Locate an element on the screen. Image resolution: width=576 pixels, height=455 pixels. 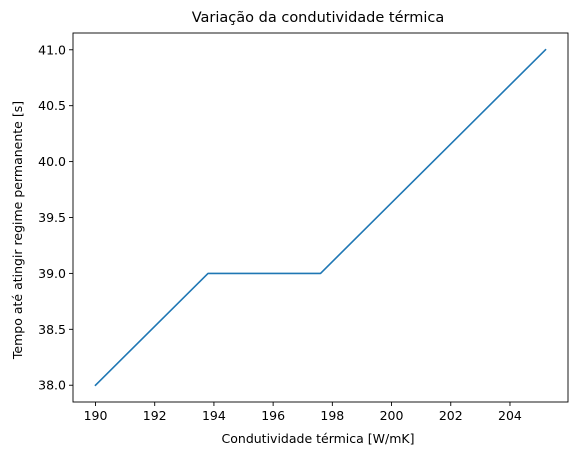
x-axis: 190 192 194 196 198 200 202 204 is located at coordinates (303, 412).